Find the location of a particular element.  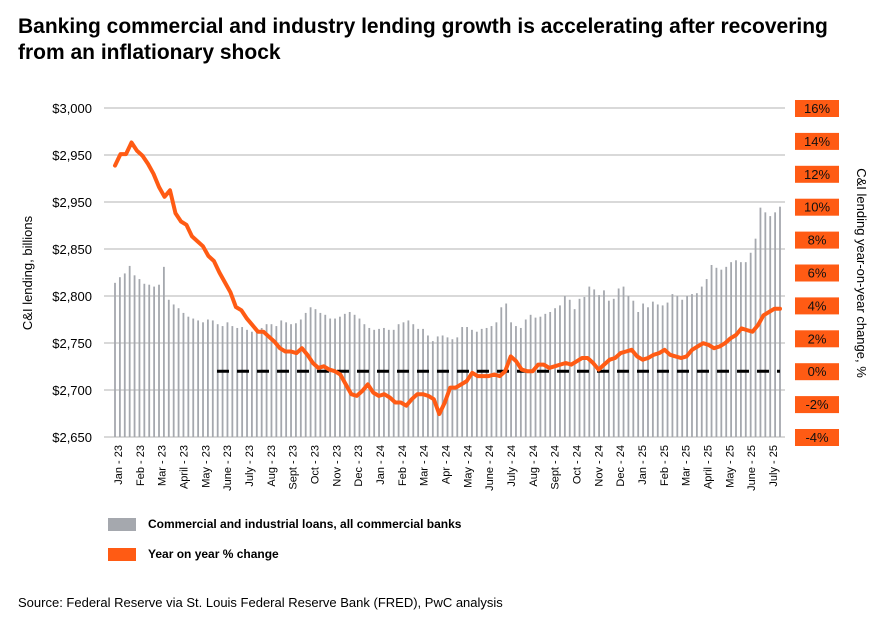

y-tick-label: $3,000 is located at coordinates (72, 108).